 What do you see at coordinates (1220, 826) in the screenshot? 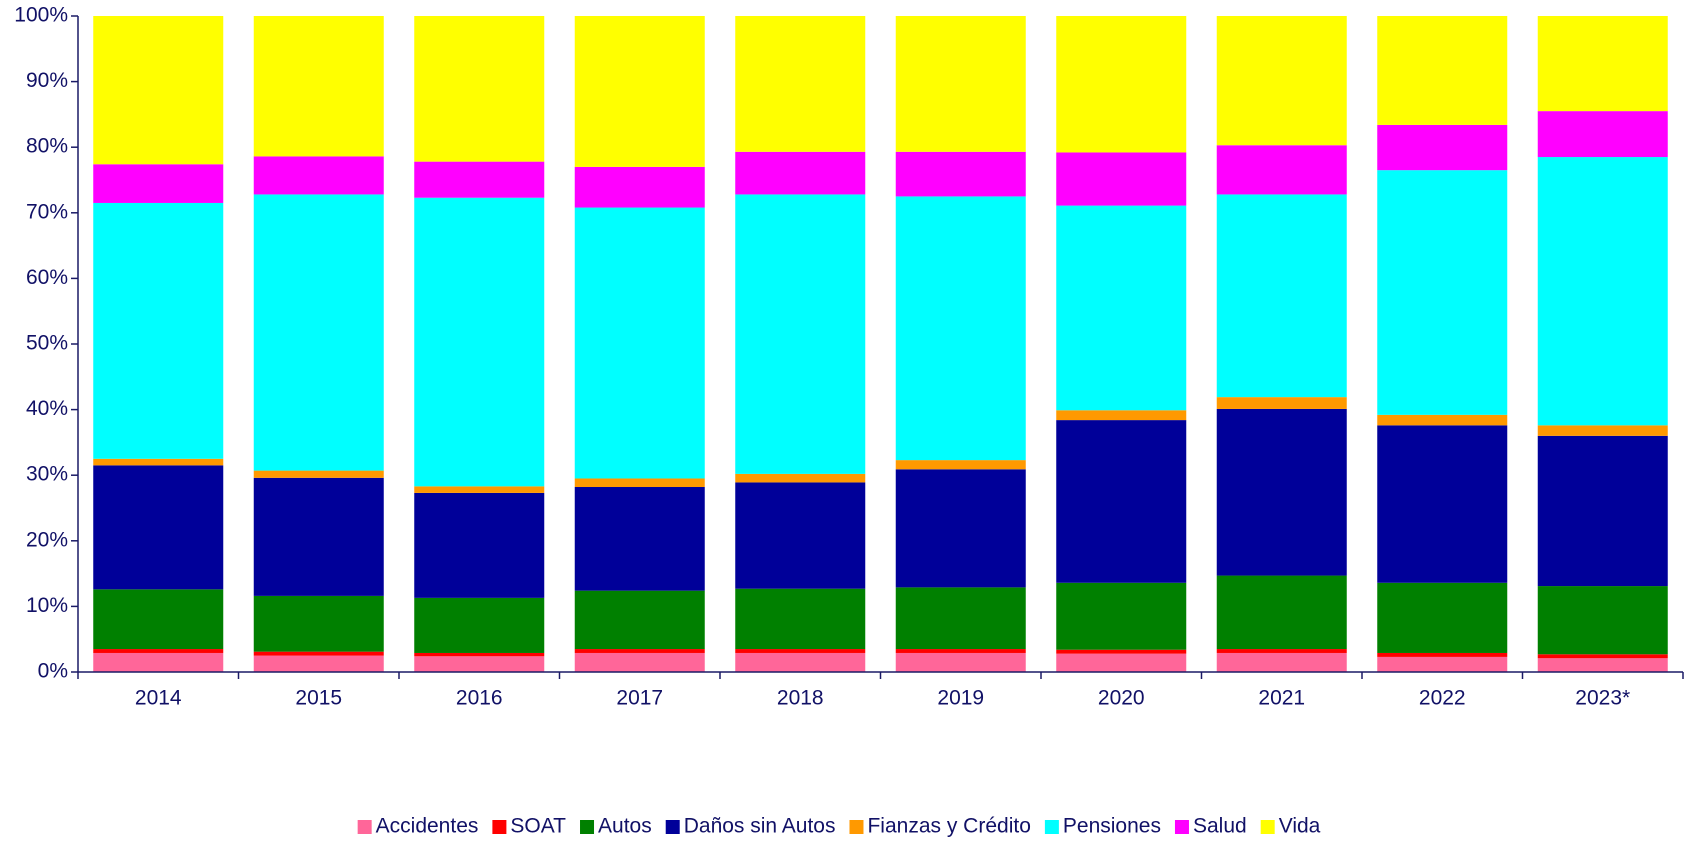
I see `legend-label: Salud` at bounding box center [1220, 826].